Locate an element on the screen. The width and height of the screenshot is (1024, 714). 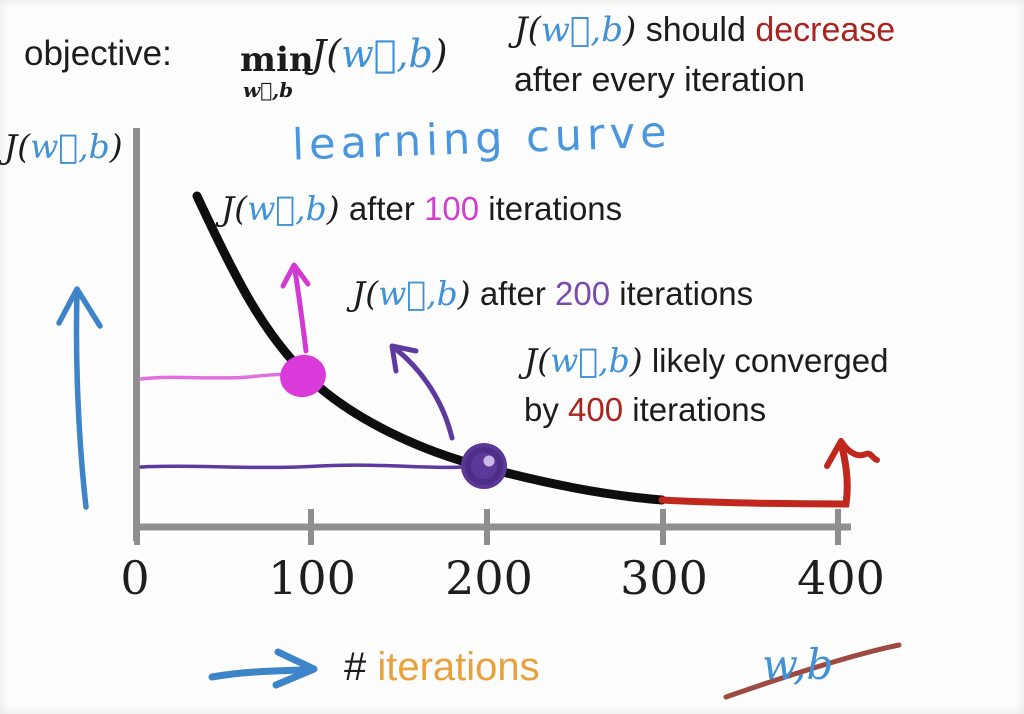
annotation-after-200: J(w⃗,b) after 200 iterations is located at coordinates (553, 293).